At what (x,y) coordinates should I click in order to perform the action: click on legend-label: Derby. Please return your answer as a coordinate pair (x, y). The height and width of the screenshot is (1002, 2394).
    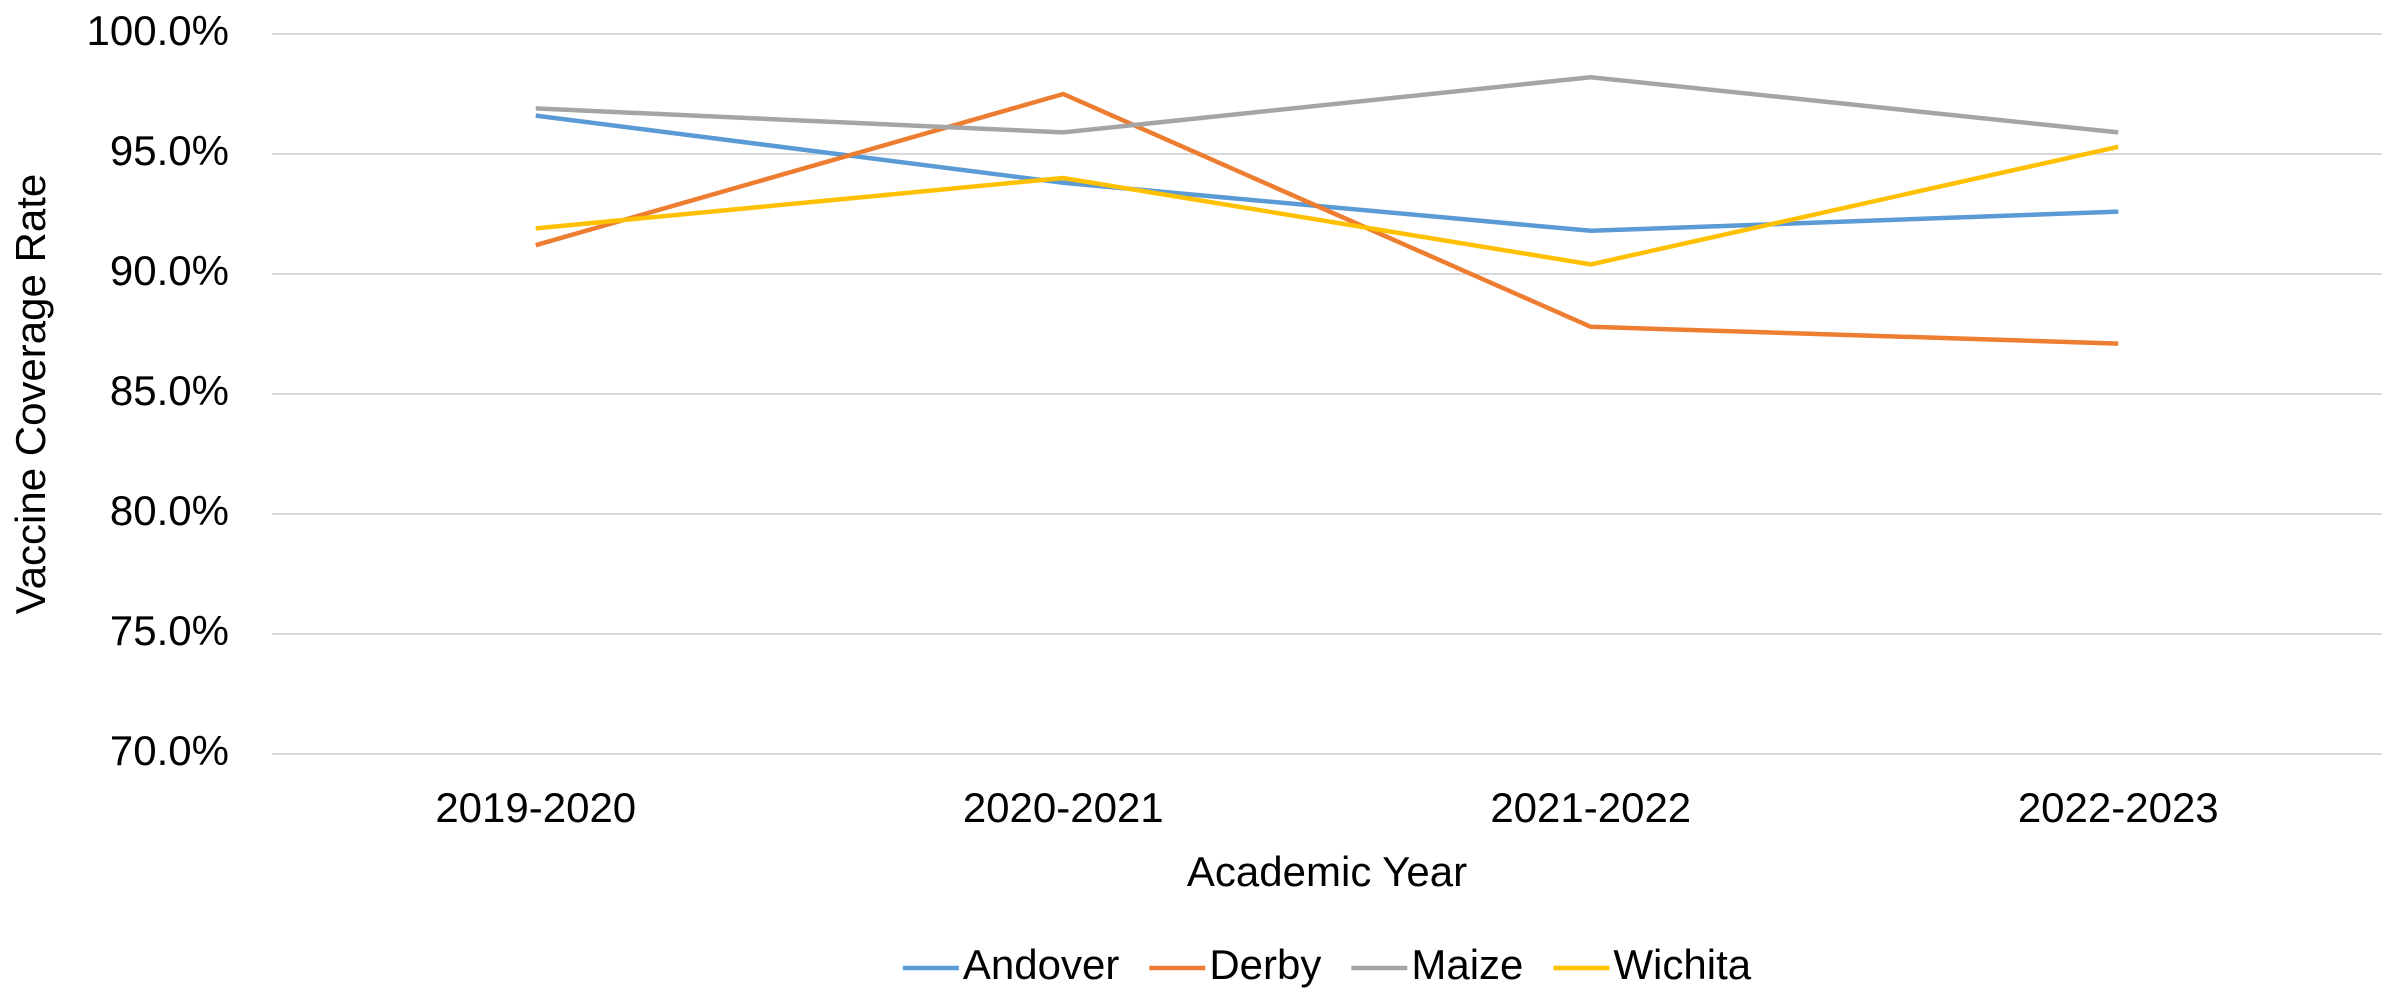
    Looking at the image, I should click on (1265, 964).